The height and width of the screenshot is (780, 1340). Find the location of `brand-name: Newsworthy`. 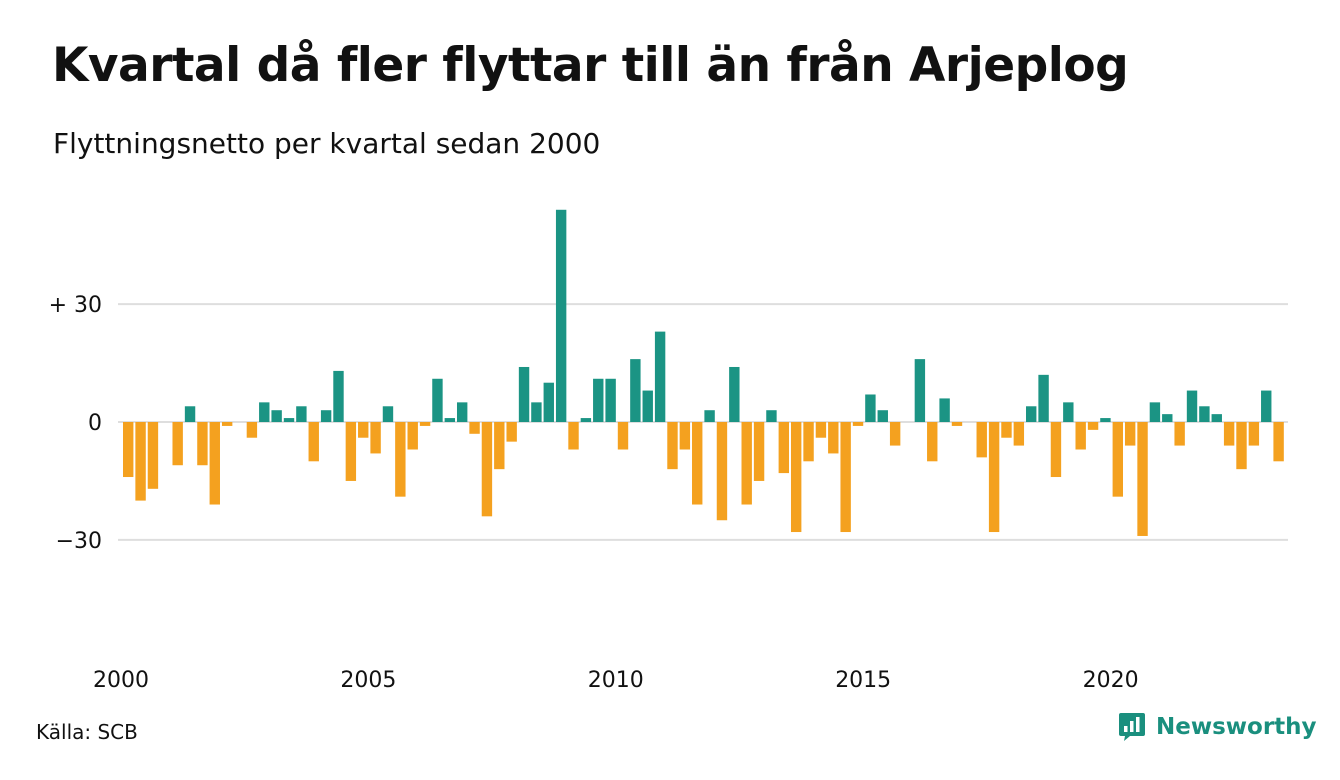

brand-name: Newsworthy is located at coordinates (1236, 727).